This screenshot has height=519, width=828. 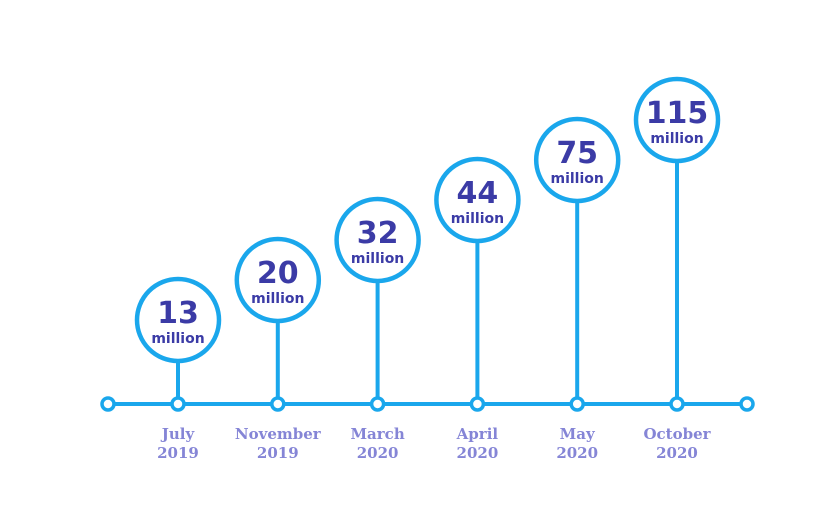 What do you see at coordinates (278, 273) in the screenshot?
I see `milestone-value: 20` at bounding box center [278, 273].